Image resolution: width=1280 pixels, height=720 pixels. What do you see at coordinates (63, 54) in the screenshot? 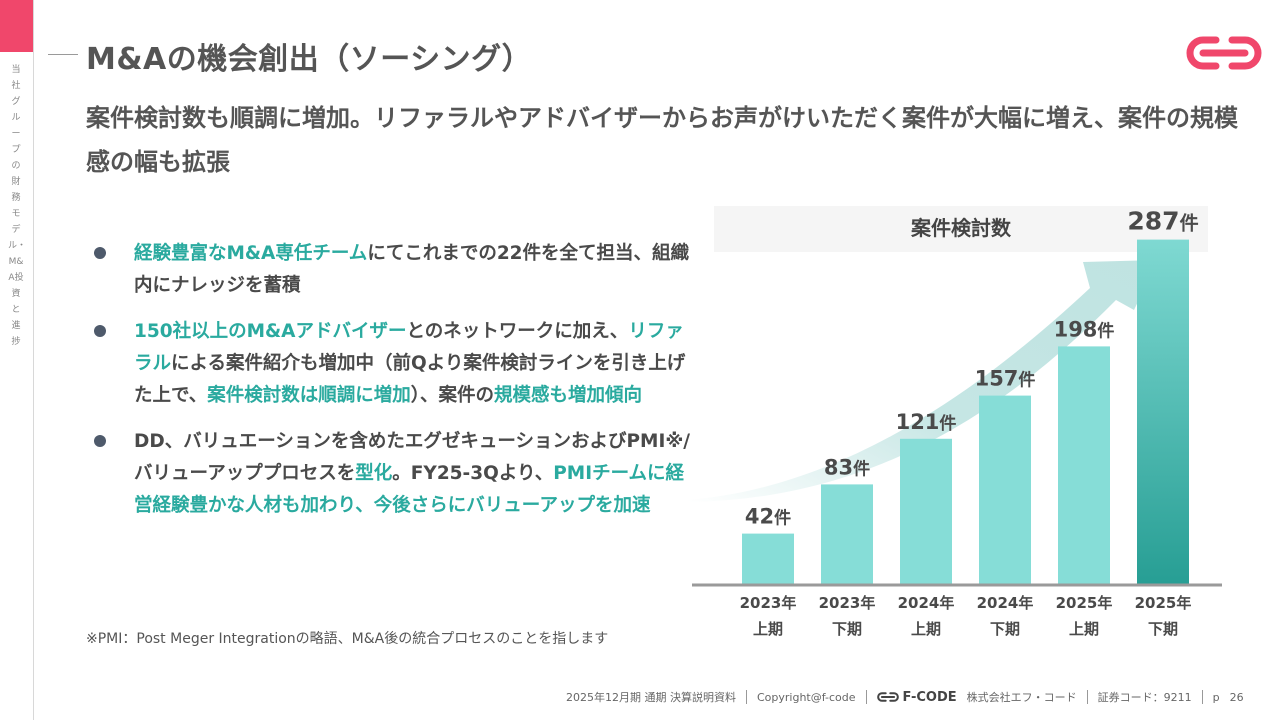
I see `title-rule` at bounding box center [63, 54].